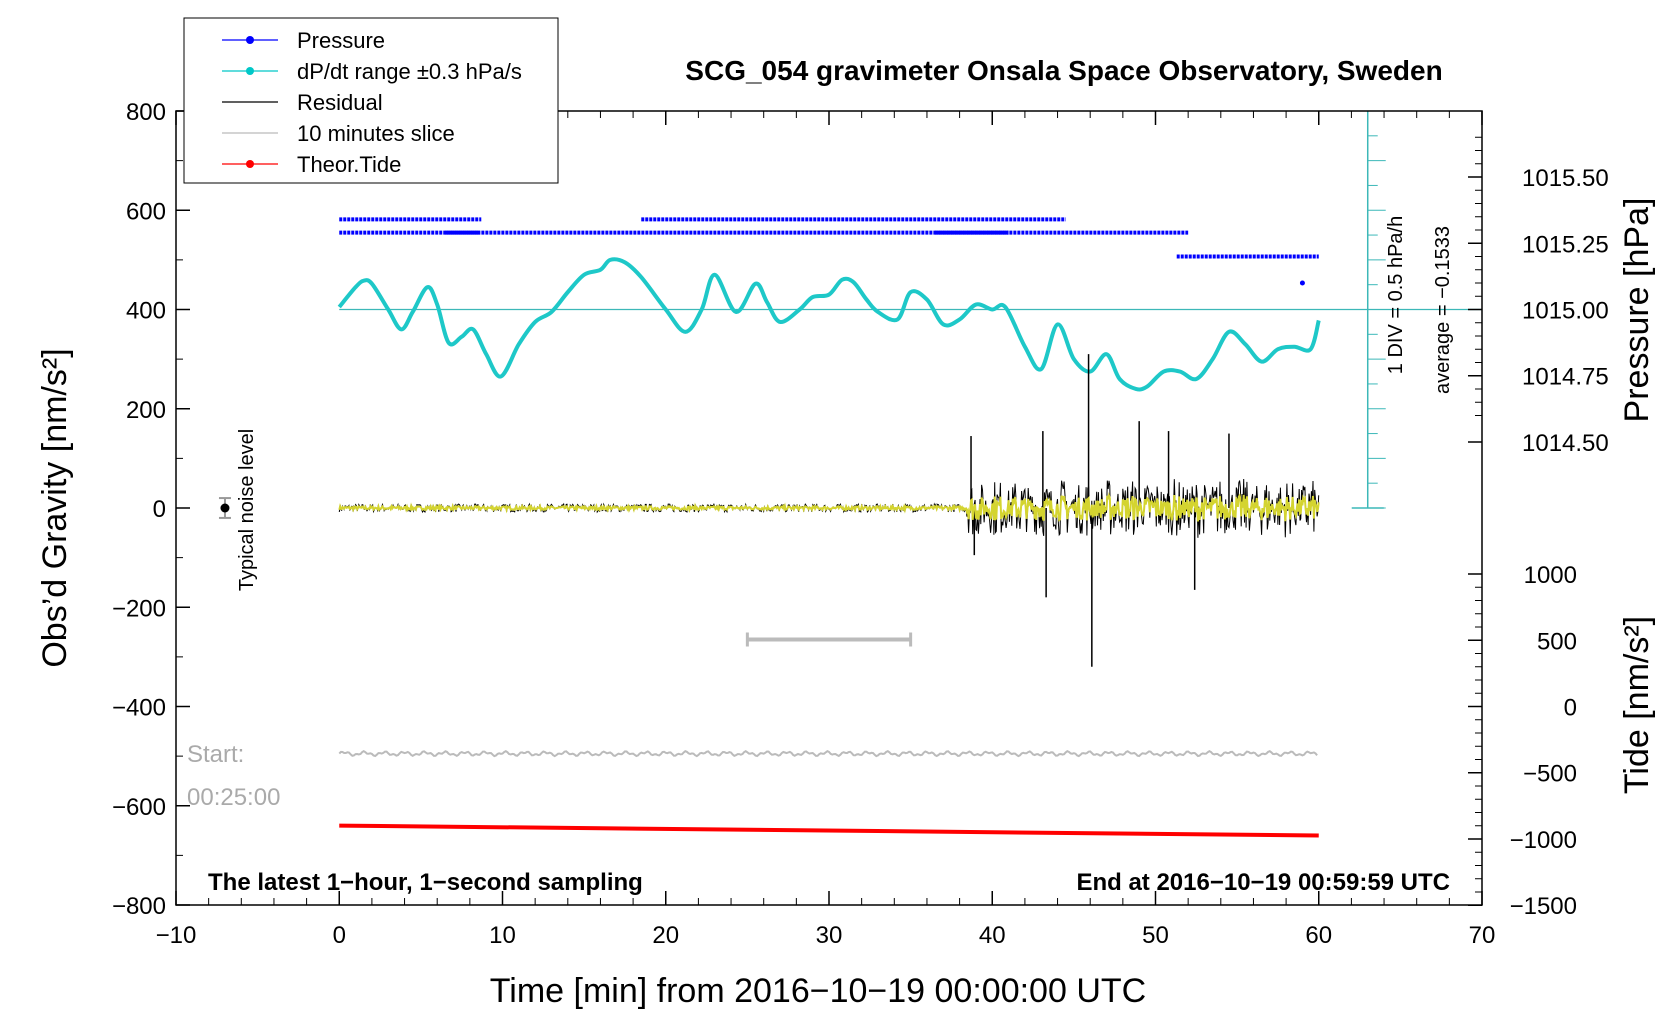 This screenshot has width=1676, height=1020. Describe the element at coordinates (146, 311) in the screenshot. I see `y-tick-label: 400` at that location.